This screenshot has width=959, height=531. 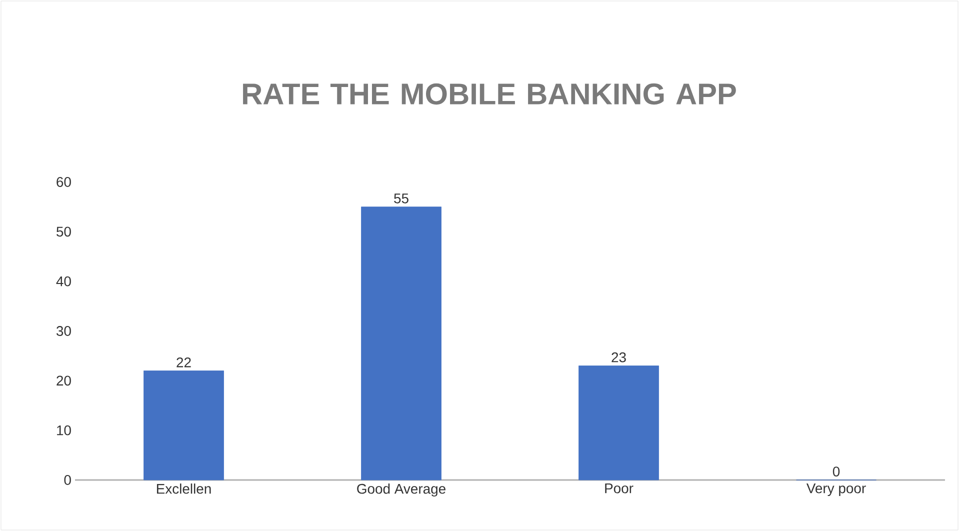 I want to click on data-label: 55, so click(x=401, y=199).